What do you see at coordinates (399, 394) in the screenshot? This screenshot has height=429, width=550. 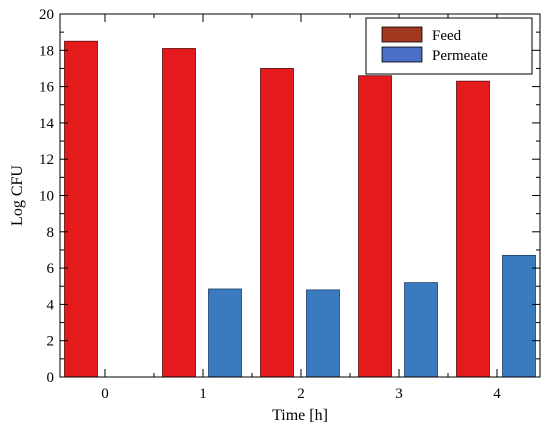 I see `x-tick-label-3: 3` at bounding box center [399, 394].